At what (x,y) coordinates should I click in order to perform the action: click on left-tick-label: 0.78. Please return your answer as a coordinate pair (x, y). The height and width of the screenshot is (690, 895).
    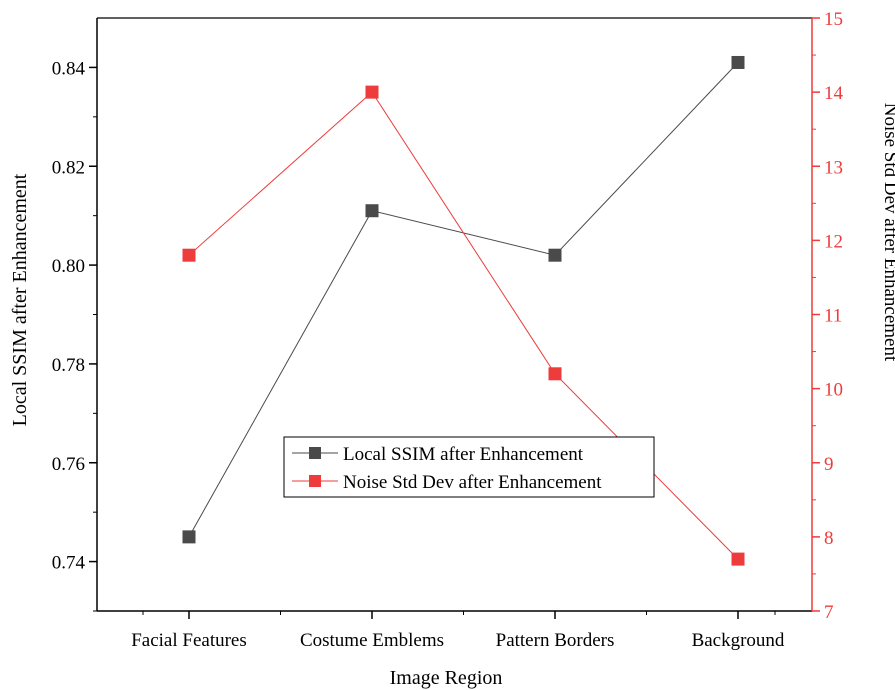
    Looking at the image, I should click on (68, 365).